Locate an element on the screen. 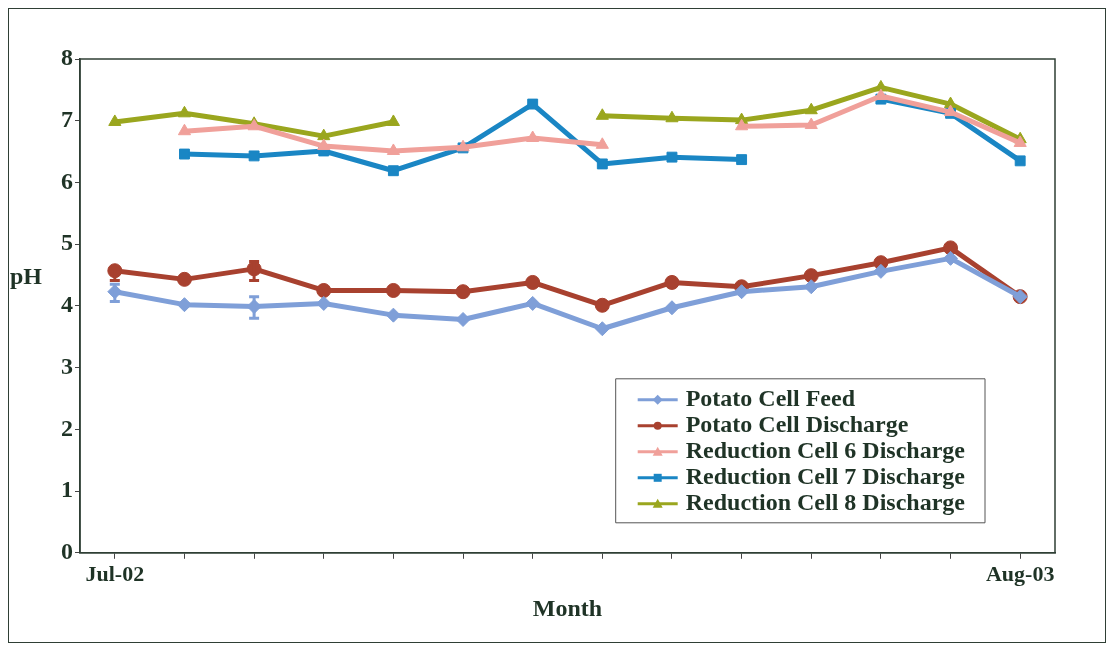  y-tick-label: 3 is located at coordinates (67, 365).